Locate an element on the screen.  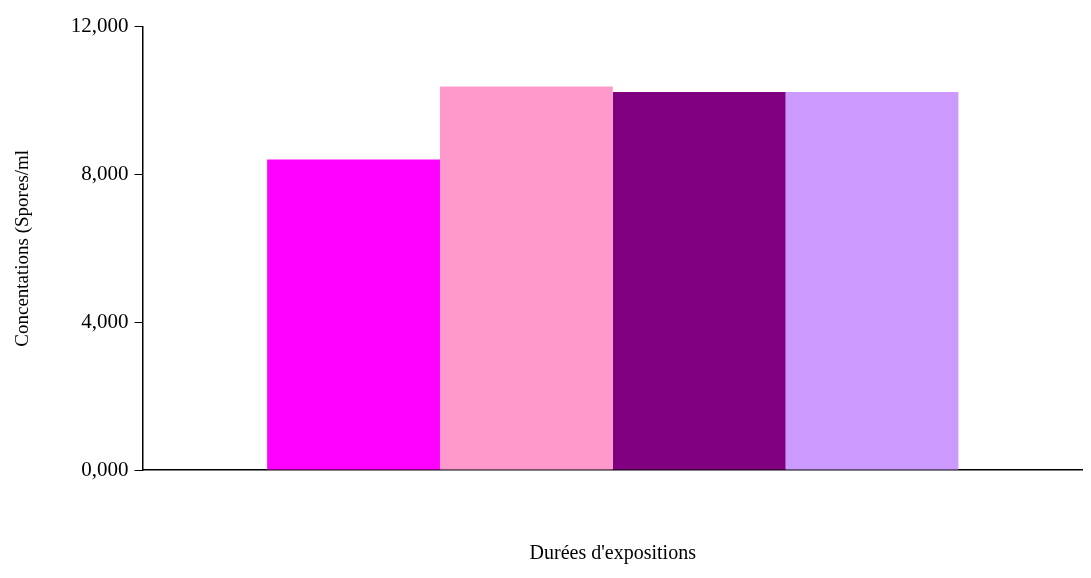
y-tick-label: 8,000 is located at coordinates (105, 172).